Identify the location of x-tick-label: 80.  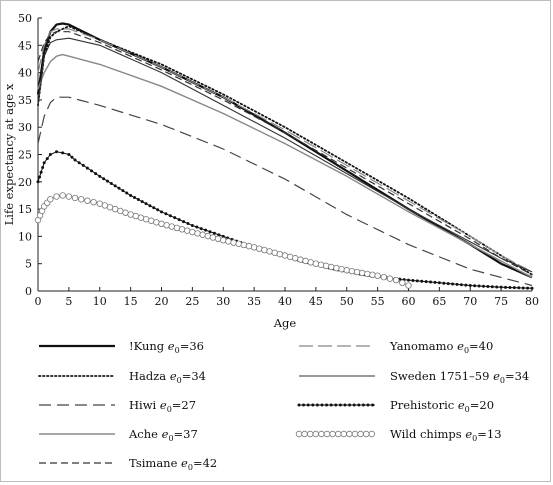
(532, 301).